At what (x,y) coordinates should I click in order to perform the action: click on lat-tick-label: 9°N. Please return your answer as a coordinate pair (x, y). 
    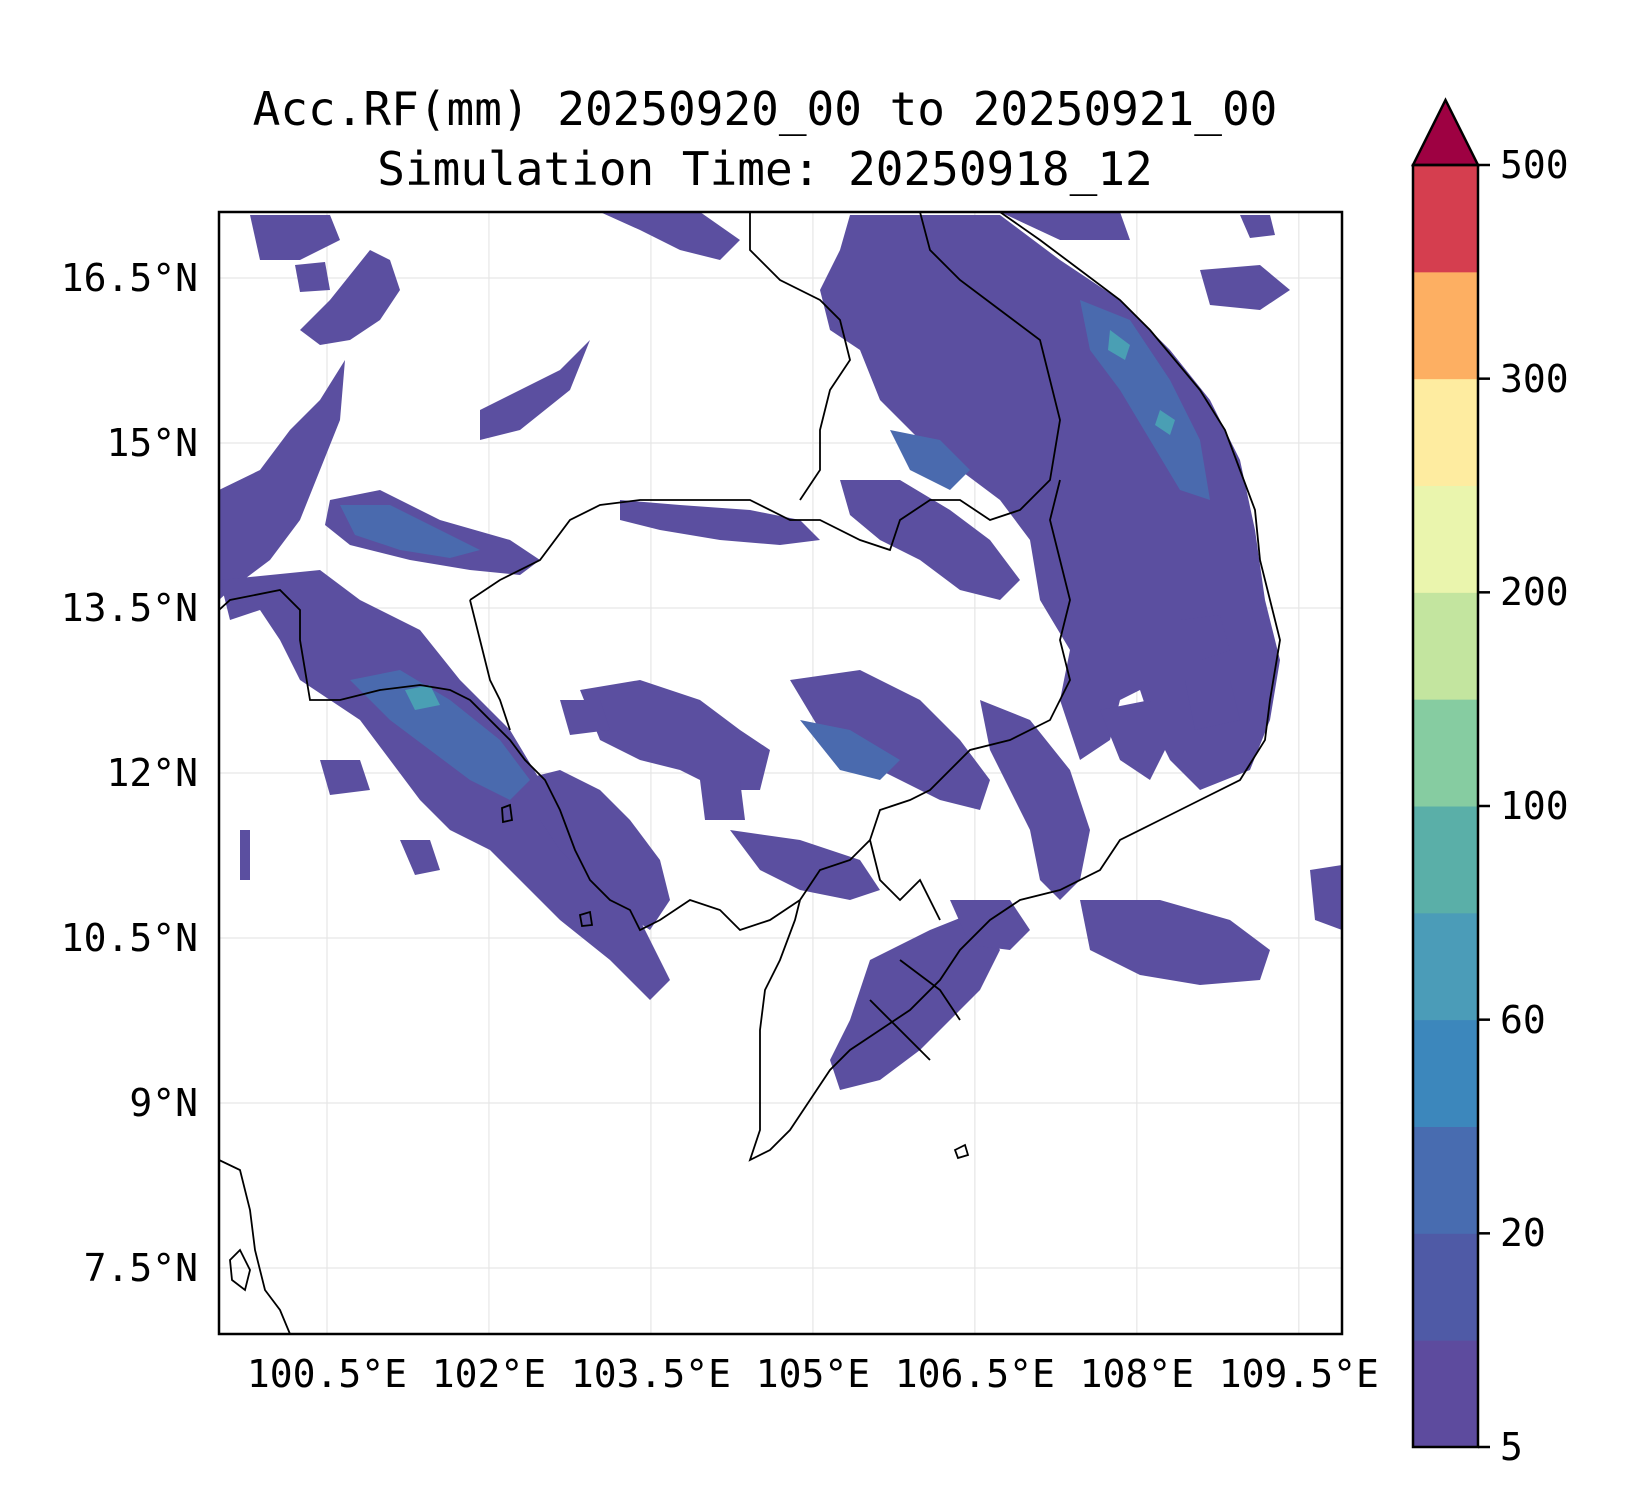
    Looking at the image, I should click on (163, 1103).